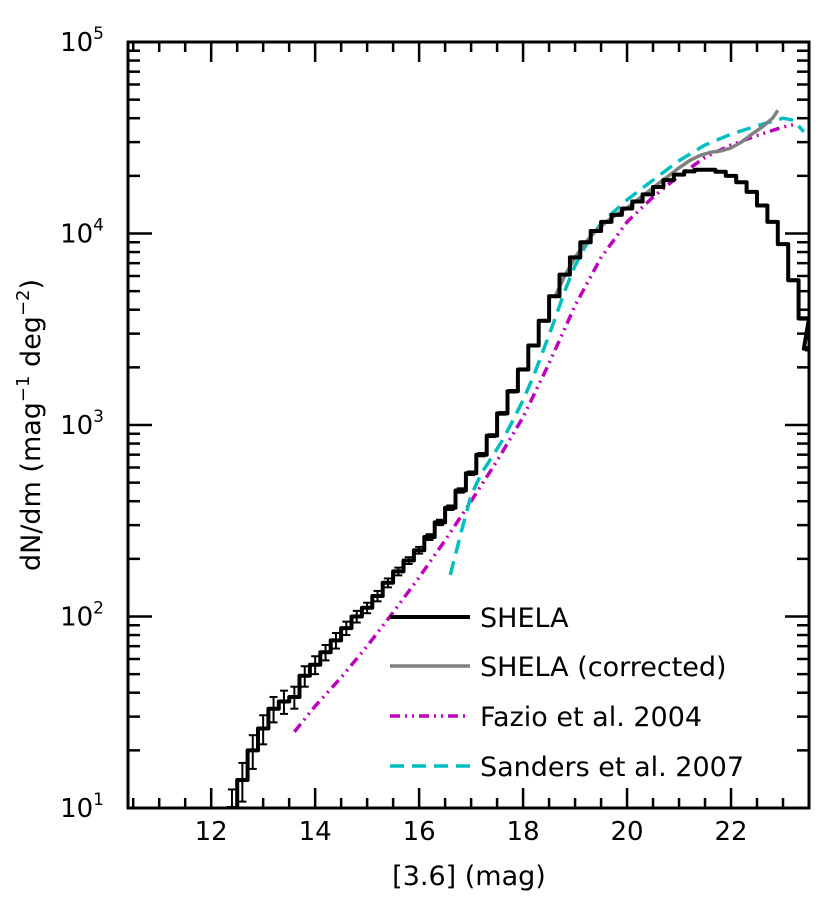 The image size is (830, 904). What do you see at coordinates (419, 832) in the screenshot?
I see `x-tick-label: 16` at bounding box center [419, 832].